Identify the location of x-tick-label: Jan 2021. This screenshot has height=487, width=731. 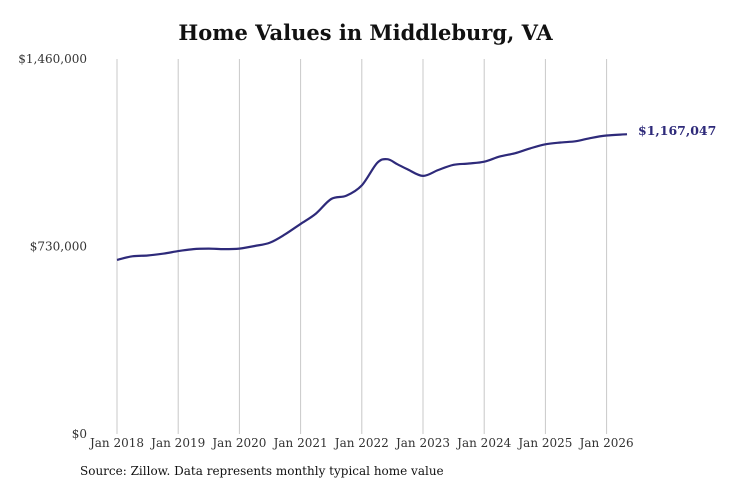
(300, 443).